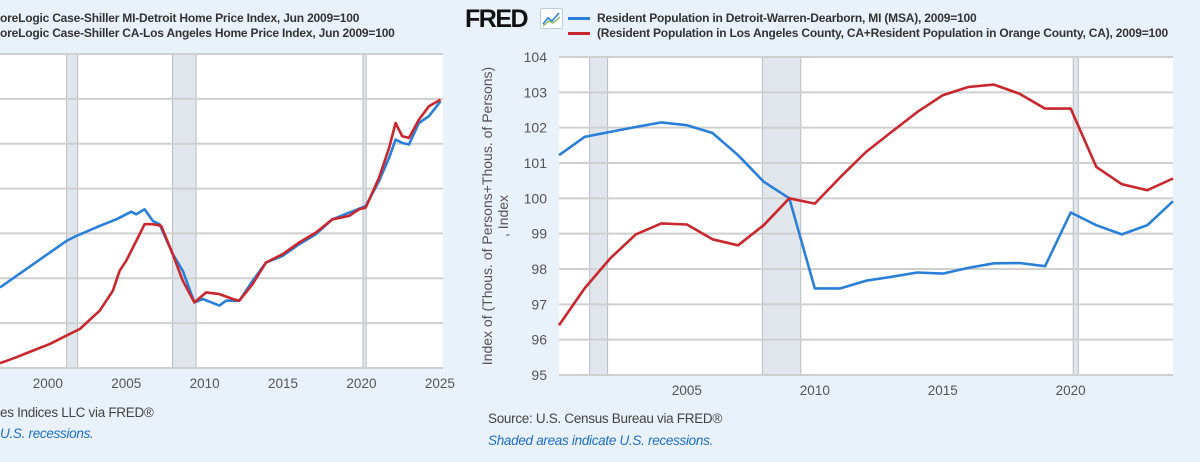 This screenshot has width=1200, height=462. What do you see at coordinates (539, 340) in the screenshot?
I see `right-y-tick-label: 96` at bounding box center [539, 340].